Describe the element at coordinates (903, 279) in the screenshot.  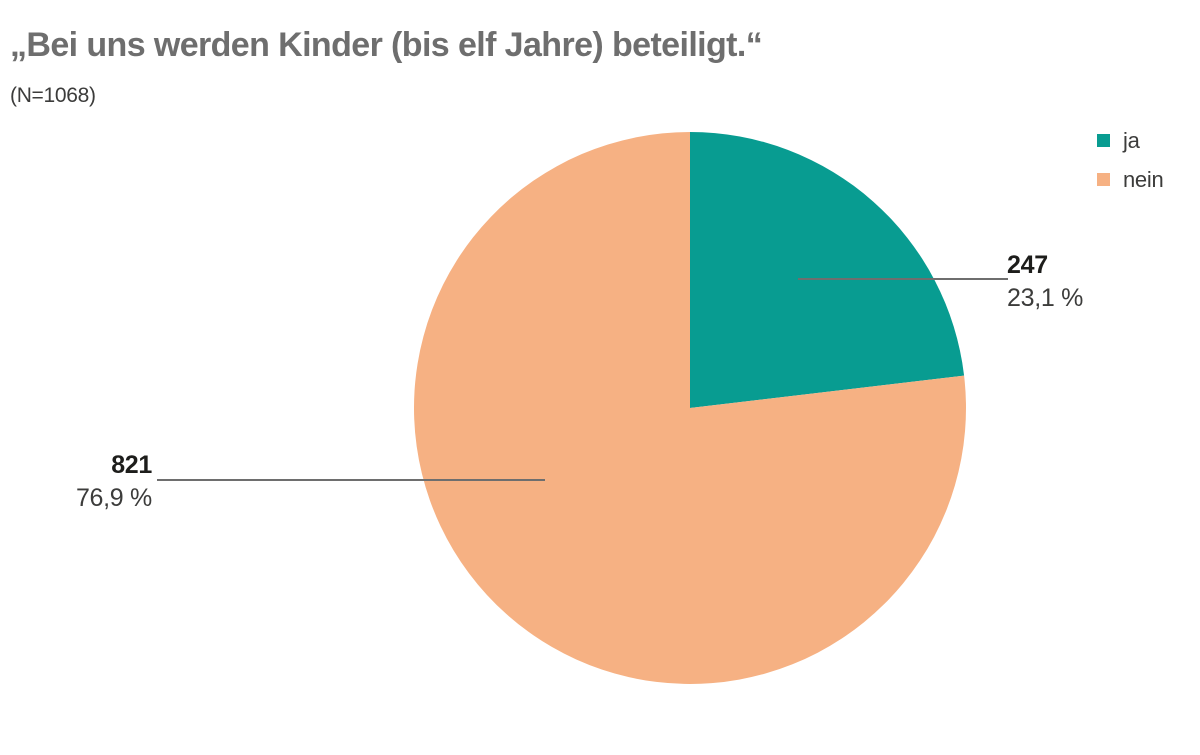
I see `leader-line-ja` at that location.